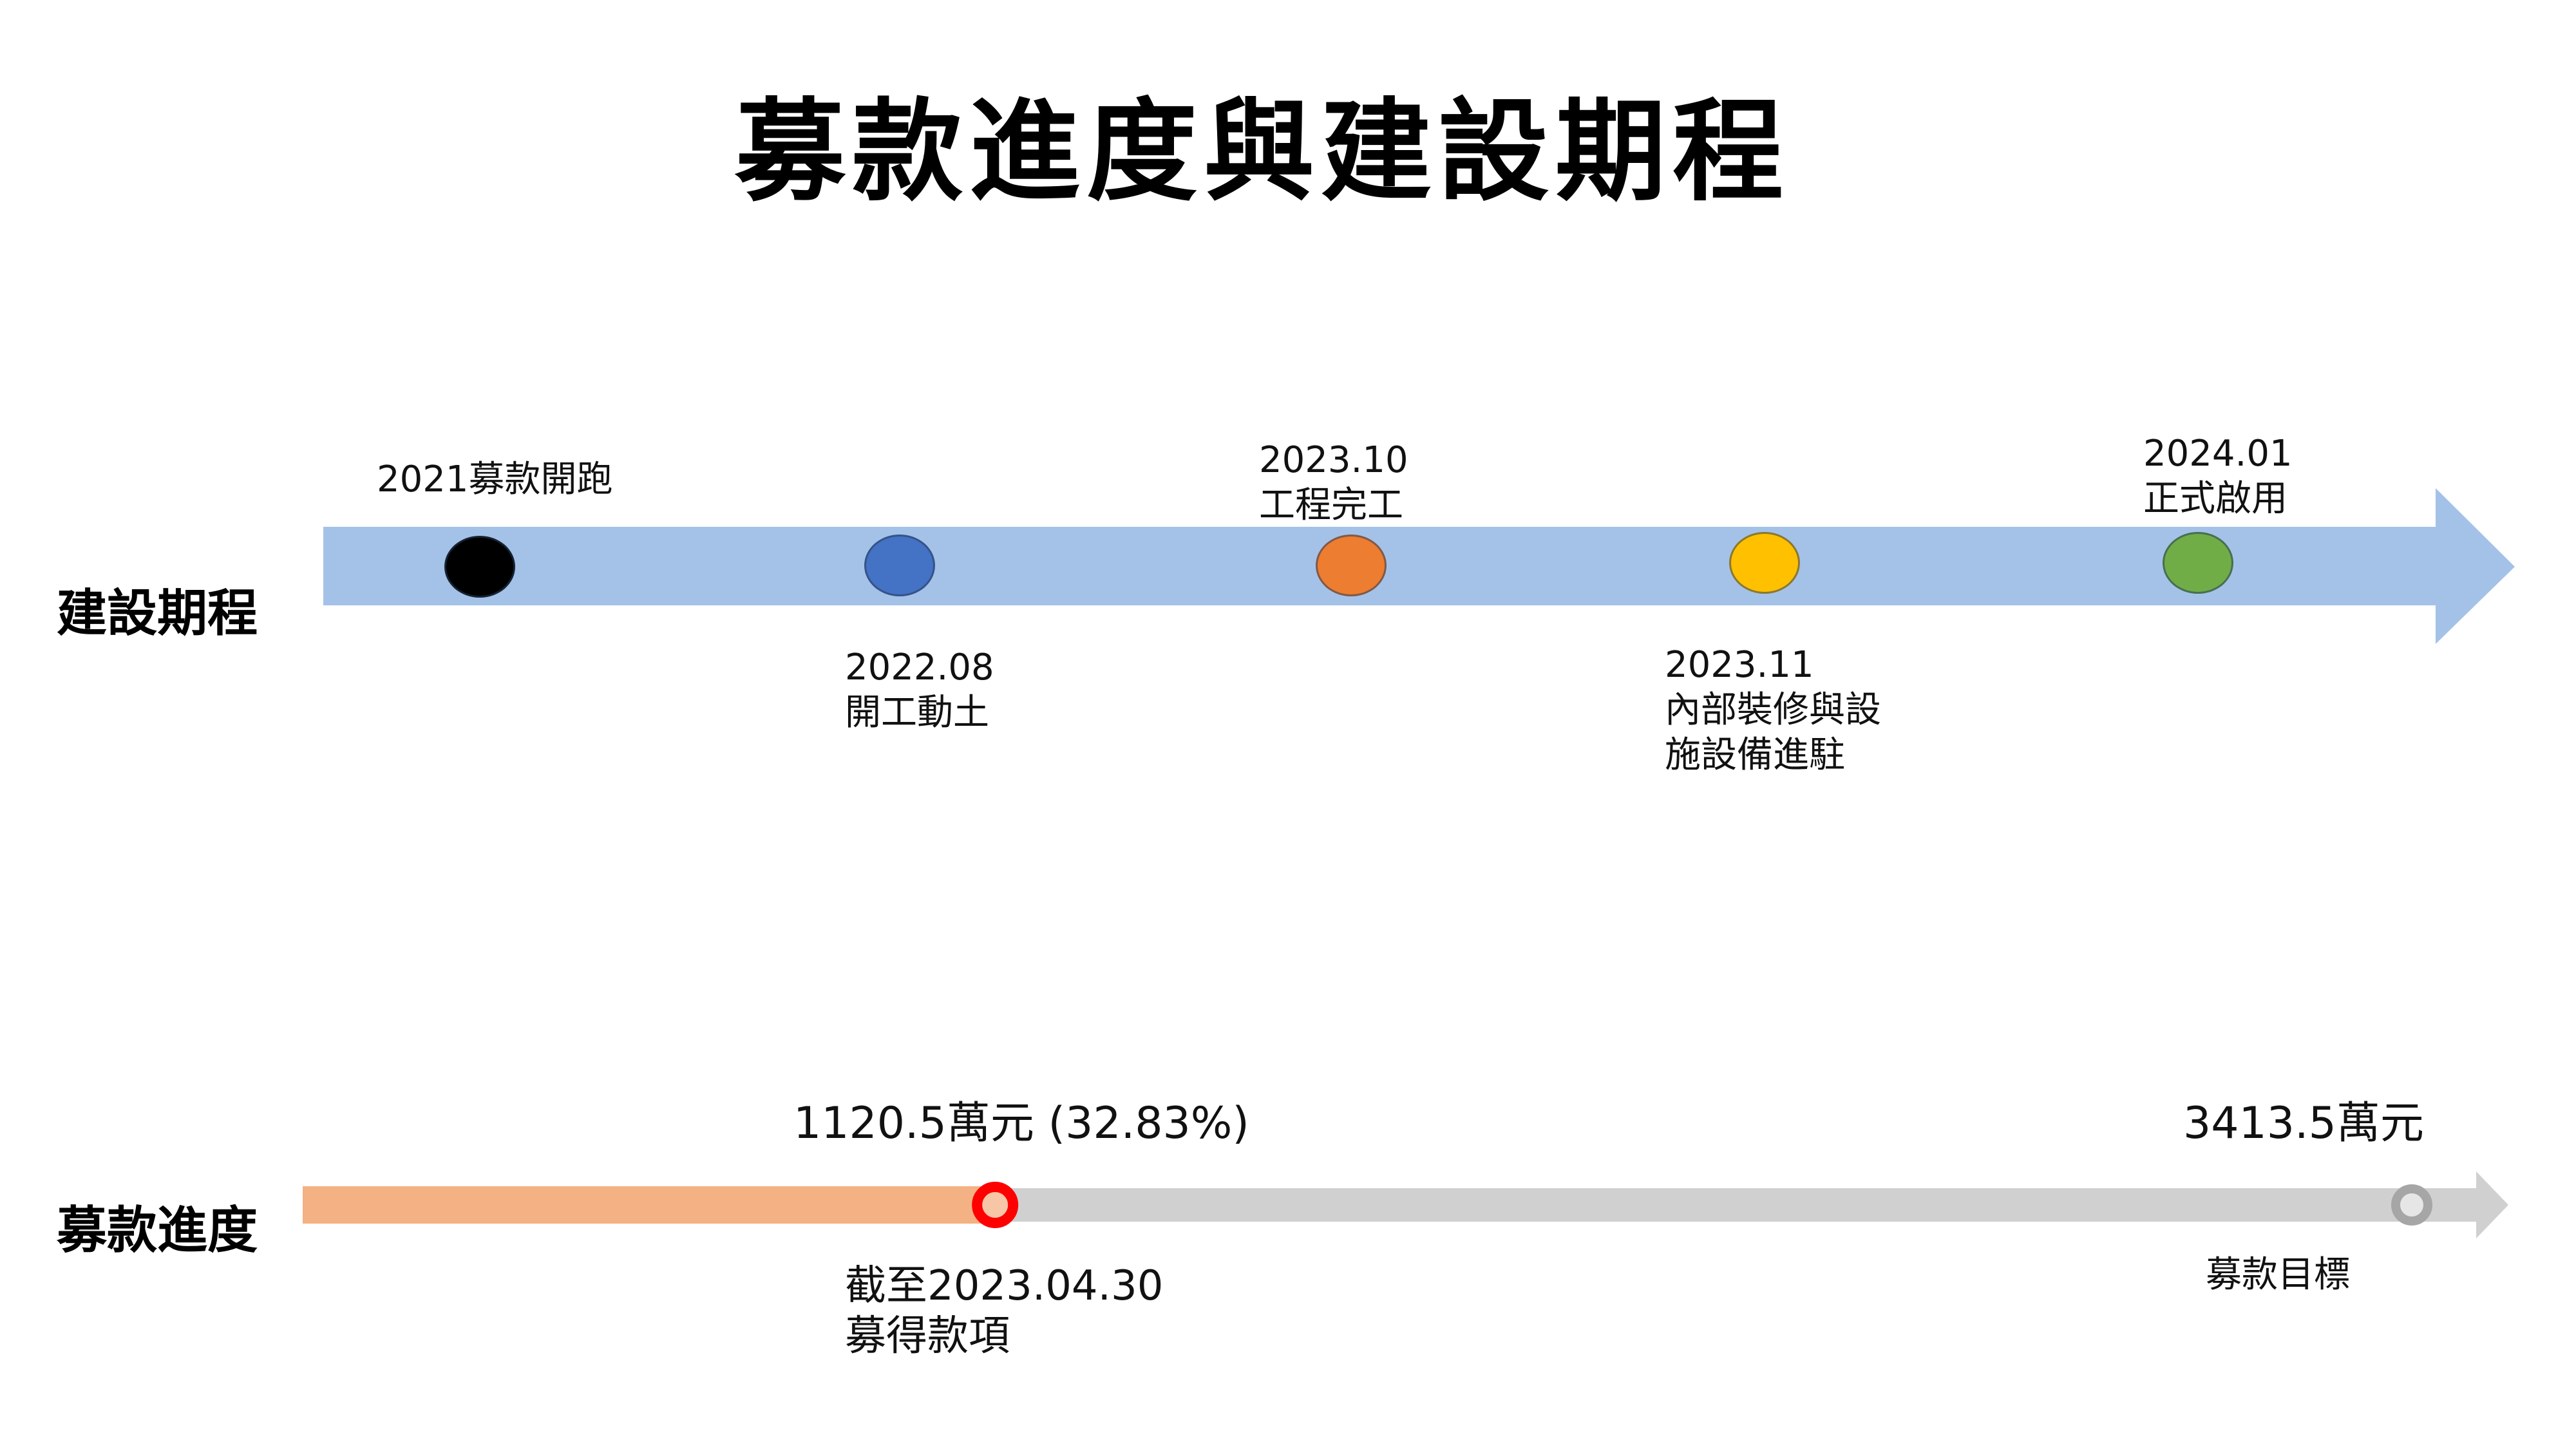  What do you see at coordinates (1021, 1124) in the screenshot?
I see `raised-amount-label: 1120.5萬元 (32.83%)` at bounding box center [1021, 1124].